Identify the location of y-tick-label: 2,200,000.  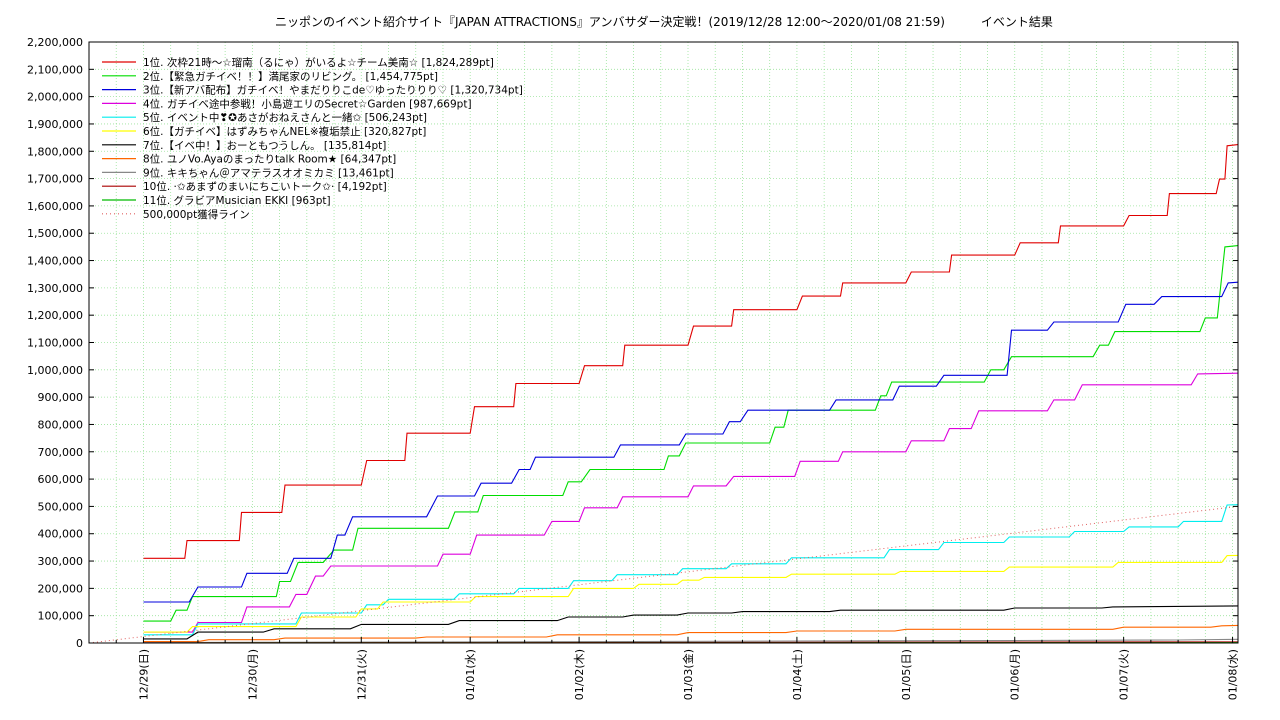
(55, 42).